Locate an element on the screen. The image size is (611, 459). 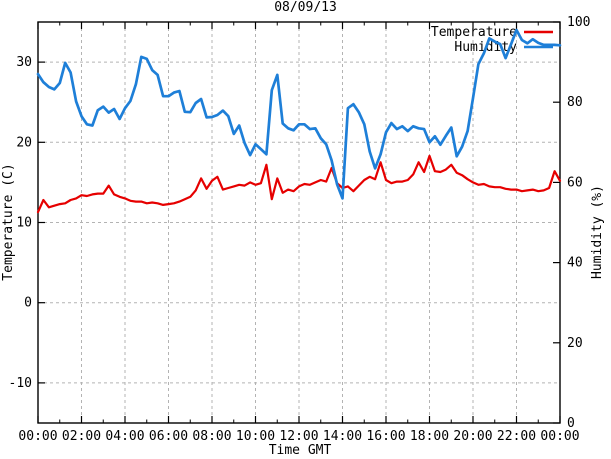
y-left-tick-label: 20 is located at coordinates (24, 142).